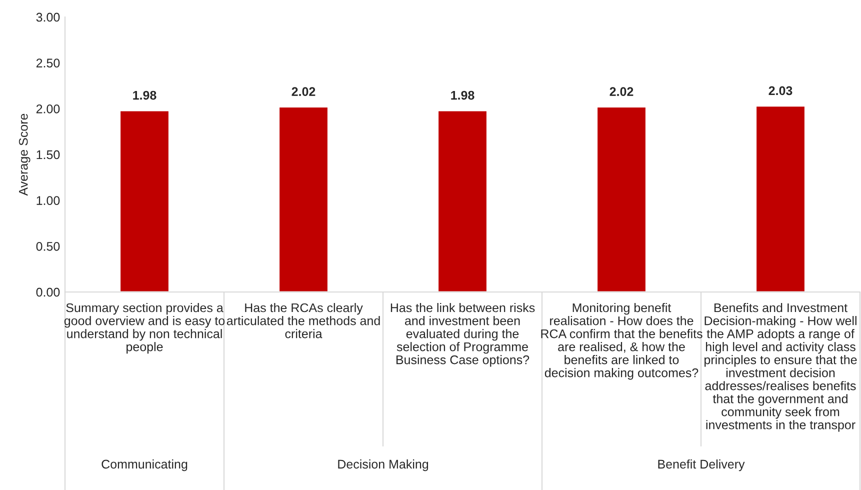 The image size is (861, 490). What do you see at coordinates (48, 246) in the screenshot?
I see `y-tick-label: 0.50` at bounding box center [48, 246].